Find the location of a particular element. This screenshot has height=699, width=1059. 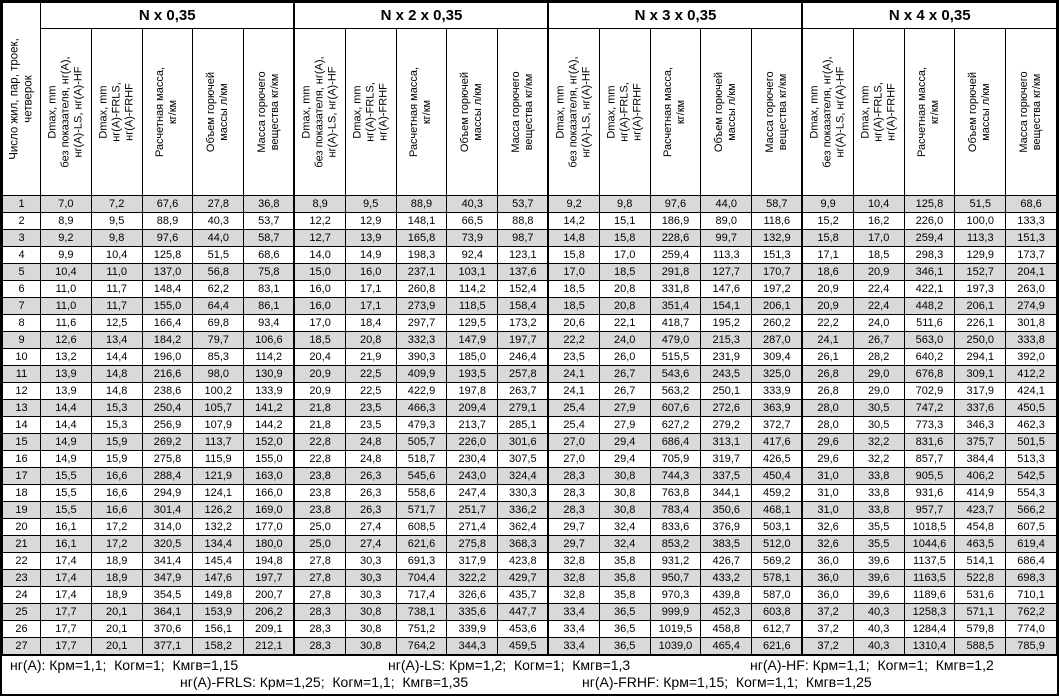

data-cell: 152,4 is located at coordinates (523, 289).